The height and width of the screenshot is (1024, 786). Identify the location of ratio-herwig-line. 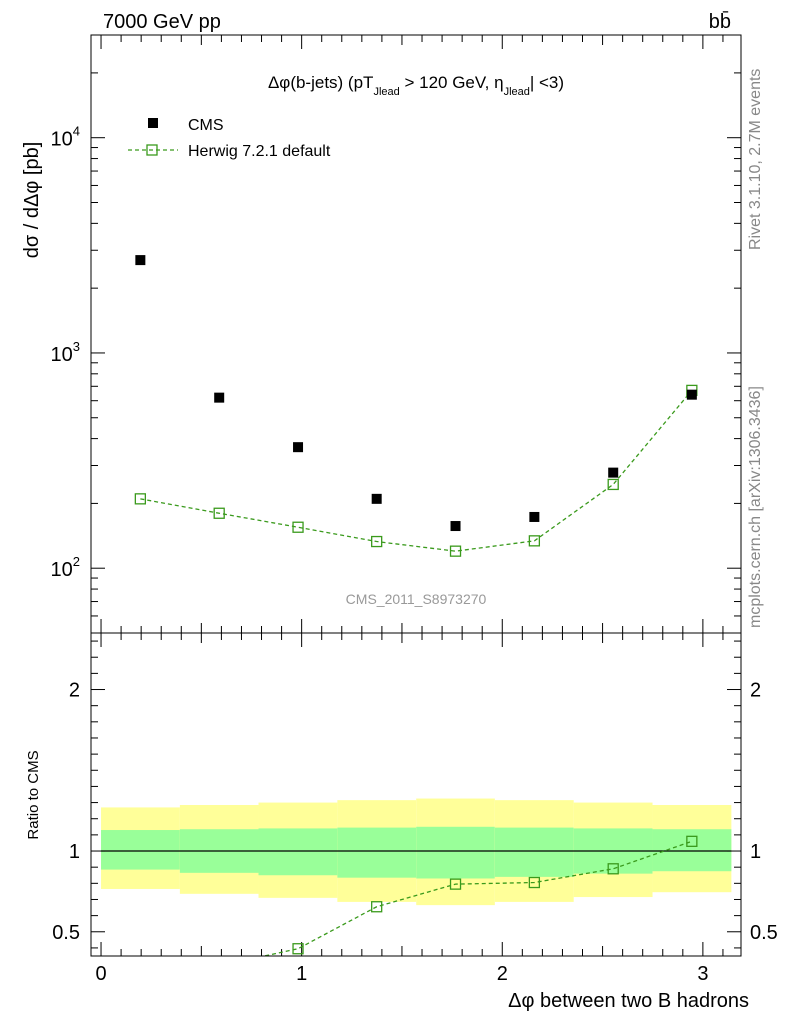
(477, 898).